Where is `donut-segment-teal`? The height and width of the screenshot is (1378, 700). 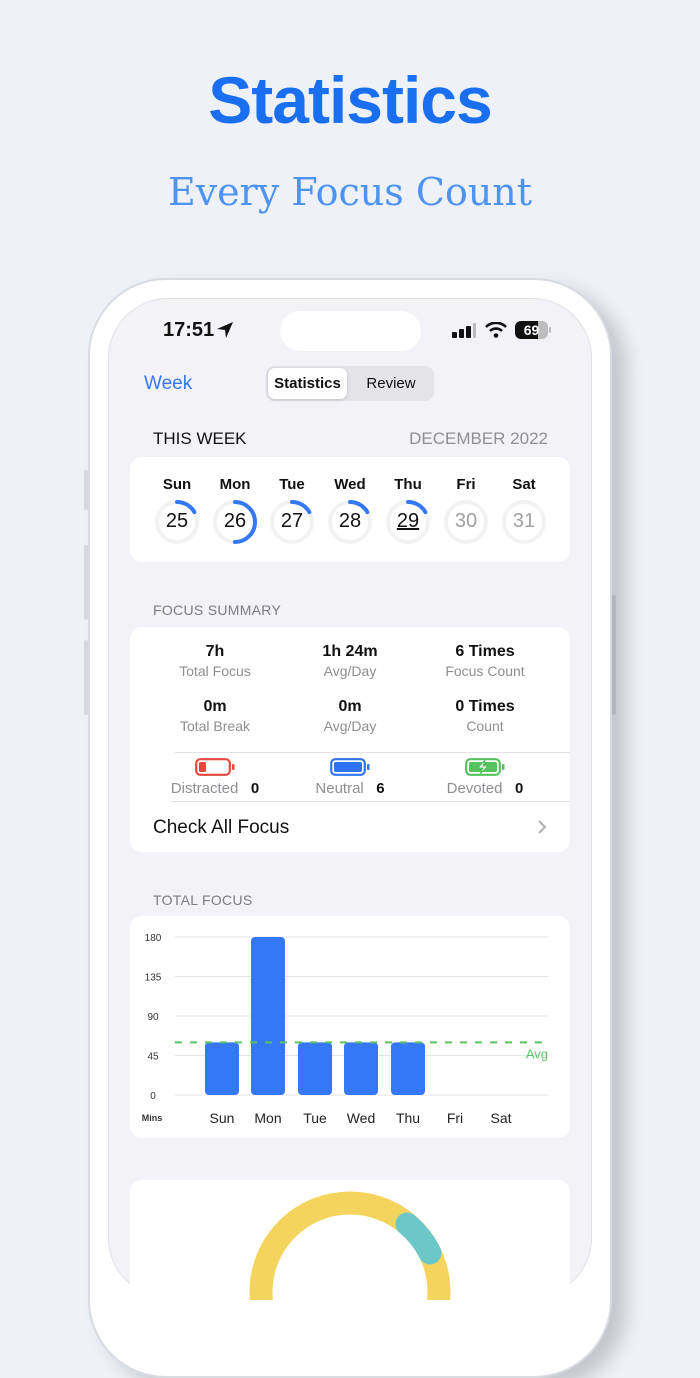
donut-segment-teal is located at coordinates (418, 1238).